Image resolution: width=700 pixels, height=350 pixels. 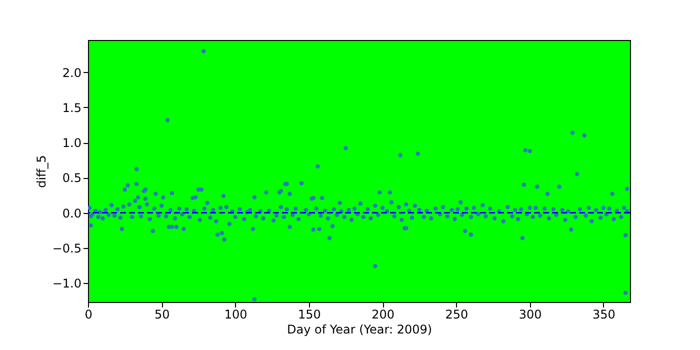 I want to click on y-tick-label: 0.0, so click(x=72, y=213).